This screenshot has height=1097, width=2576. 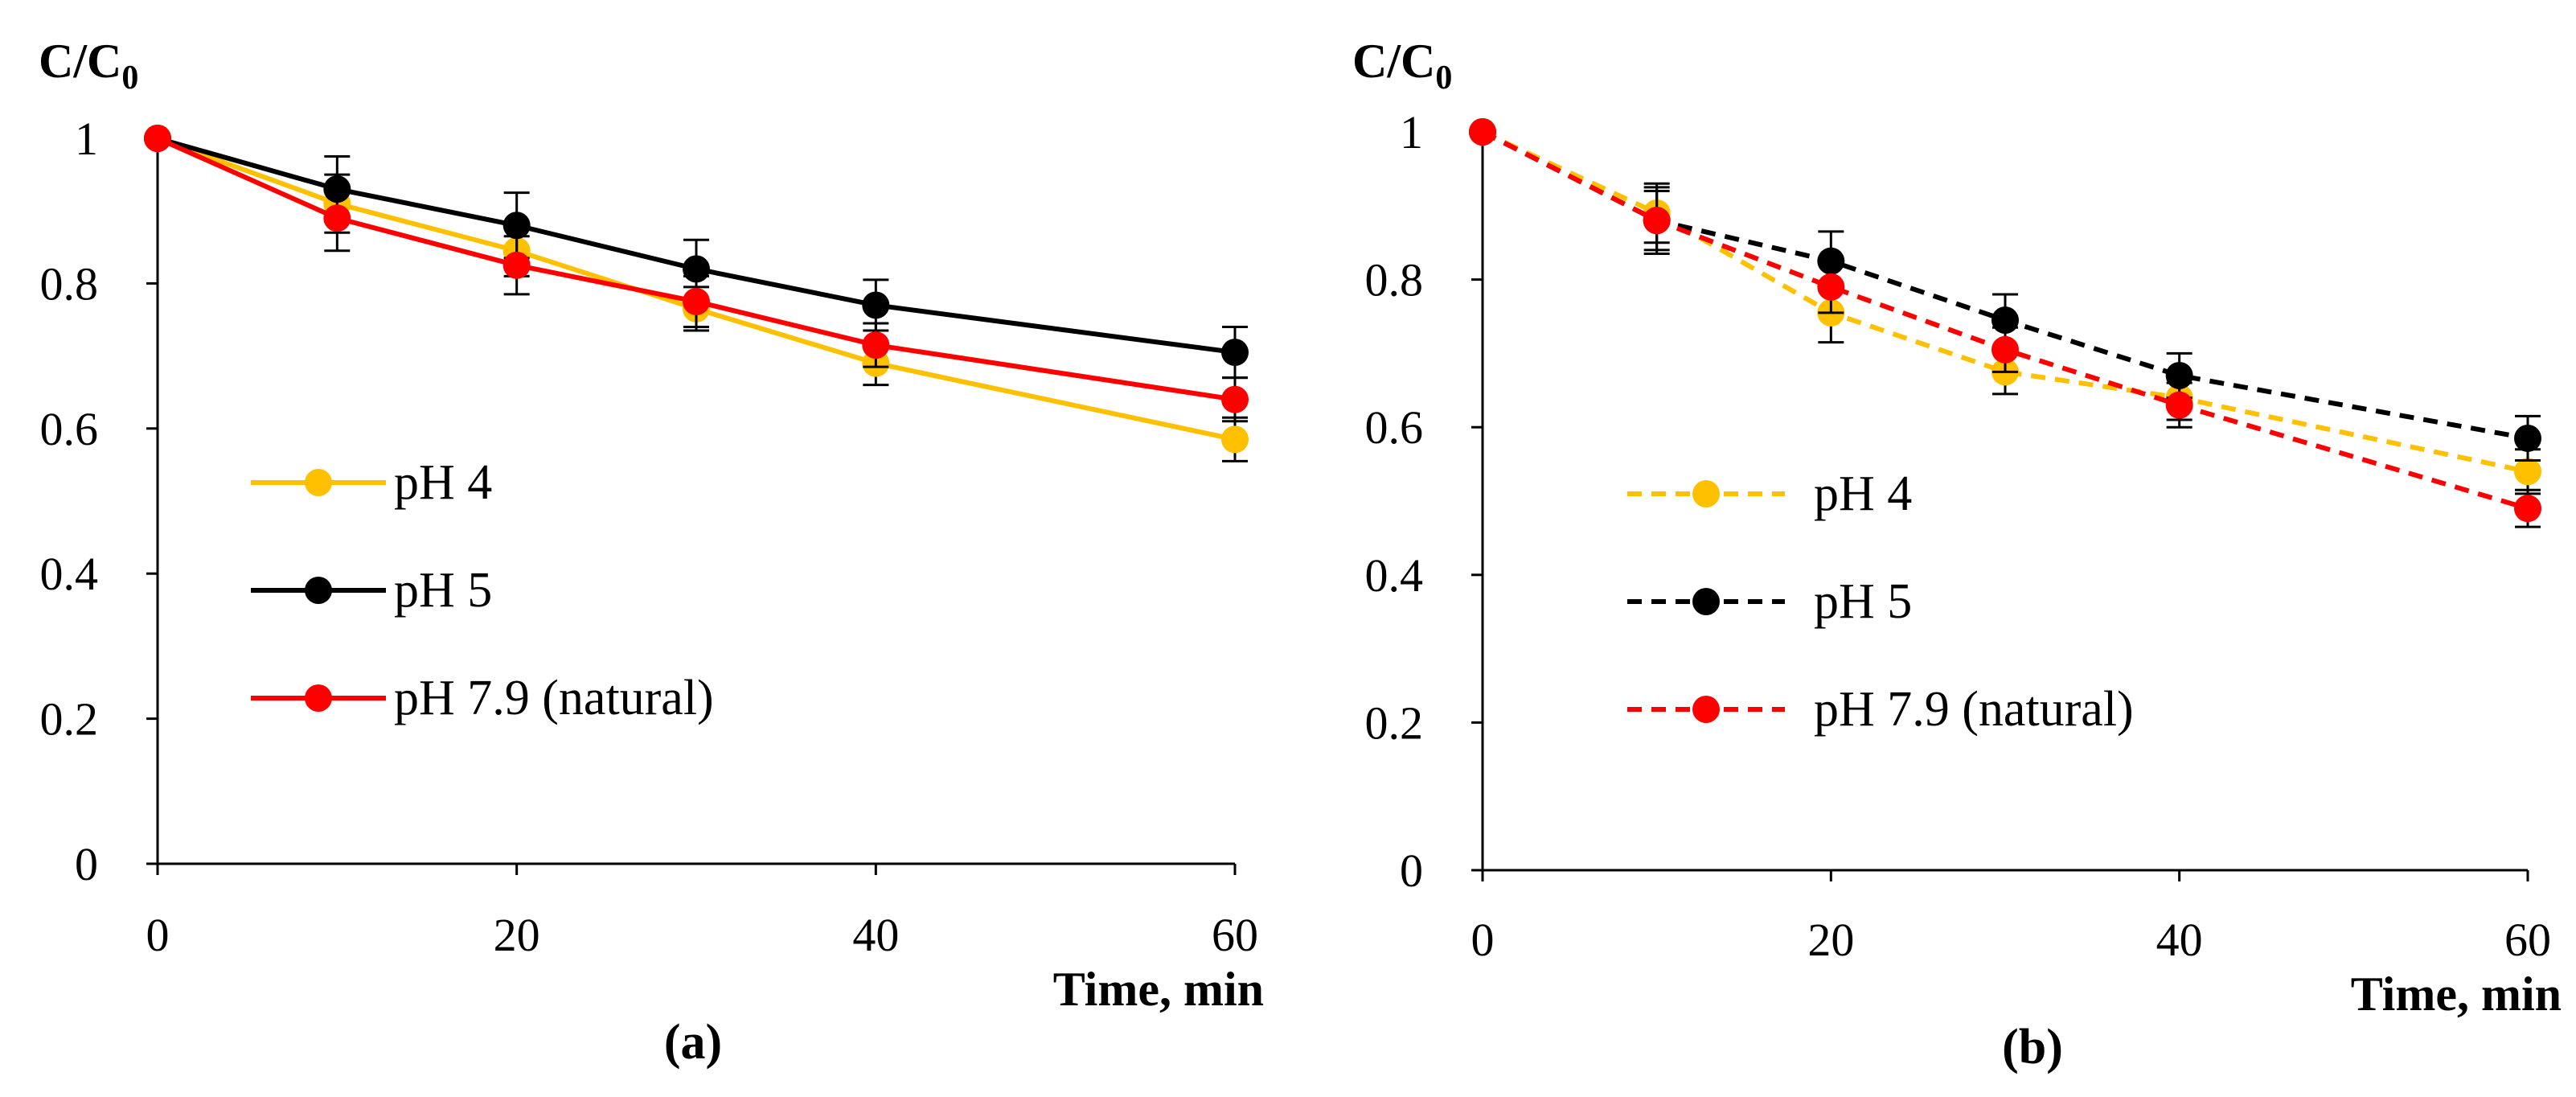 I want to click on panel-label: (a), so click(x=693, y=1042).